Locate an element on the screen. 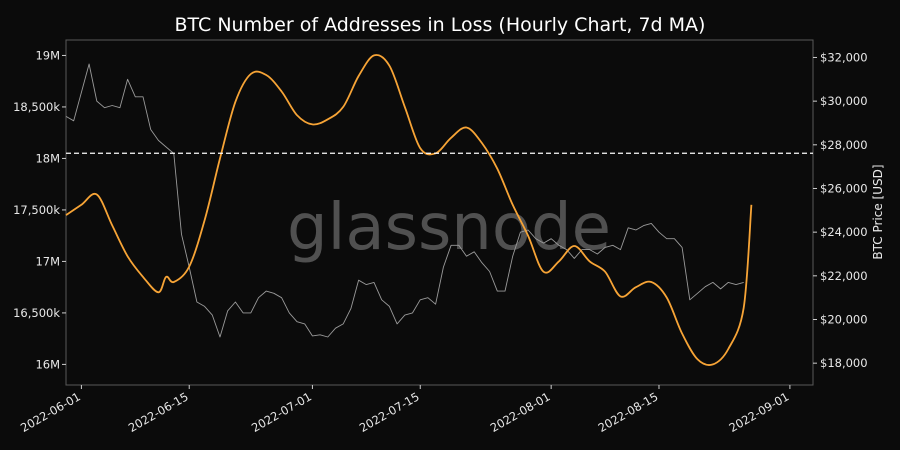 Image resolution: width=900 pixels, height=450 pixels. x-tick-label: 2022-08-15 is located at coordinates (628, 412).